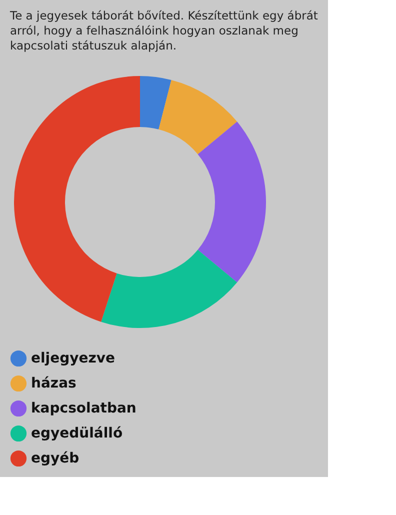  Describe the element at coordinates (53, 384) in the screenshot. I see `legend-label: házas` at that location.